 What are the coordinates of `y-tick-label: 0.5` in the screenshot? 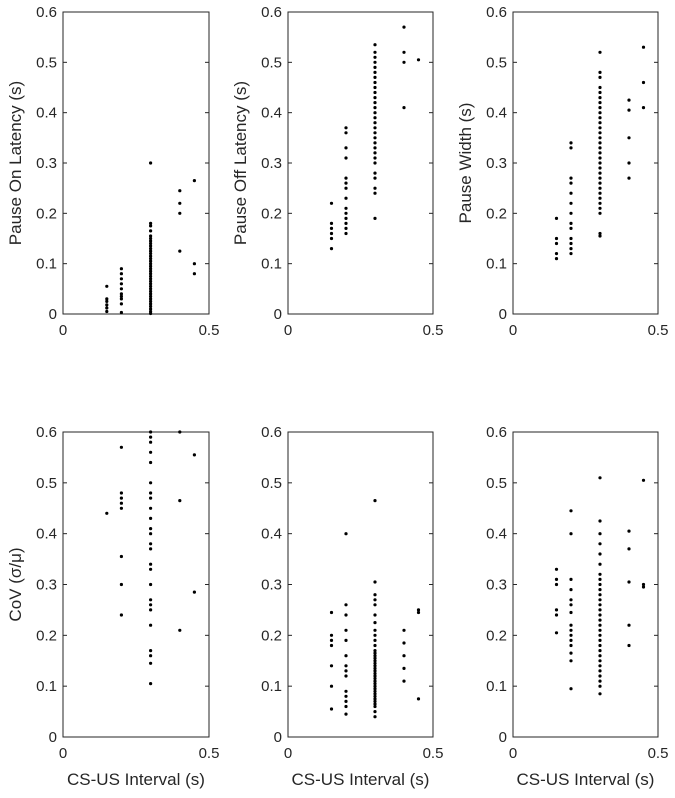 It's located at (496, 483).